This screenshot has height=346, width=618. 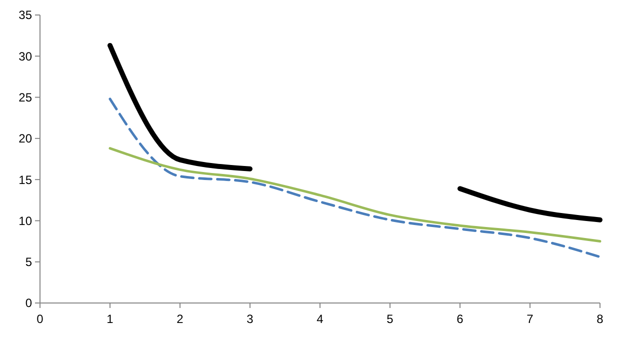 I want to click on y-tick-label: 0, so click(x=28, y=303).